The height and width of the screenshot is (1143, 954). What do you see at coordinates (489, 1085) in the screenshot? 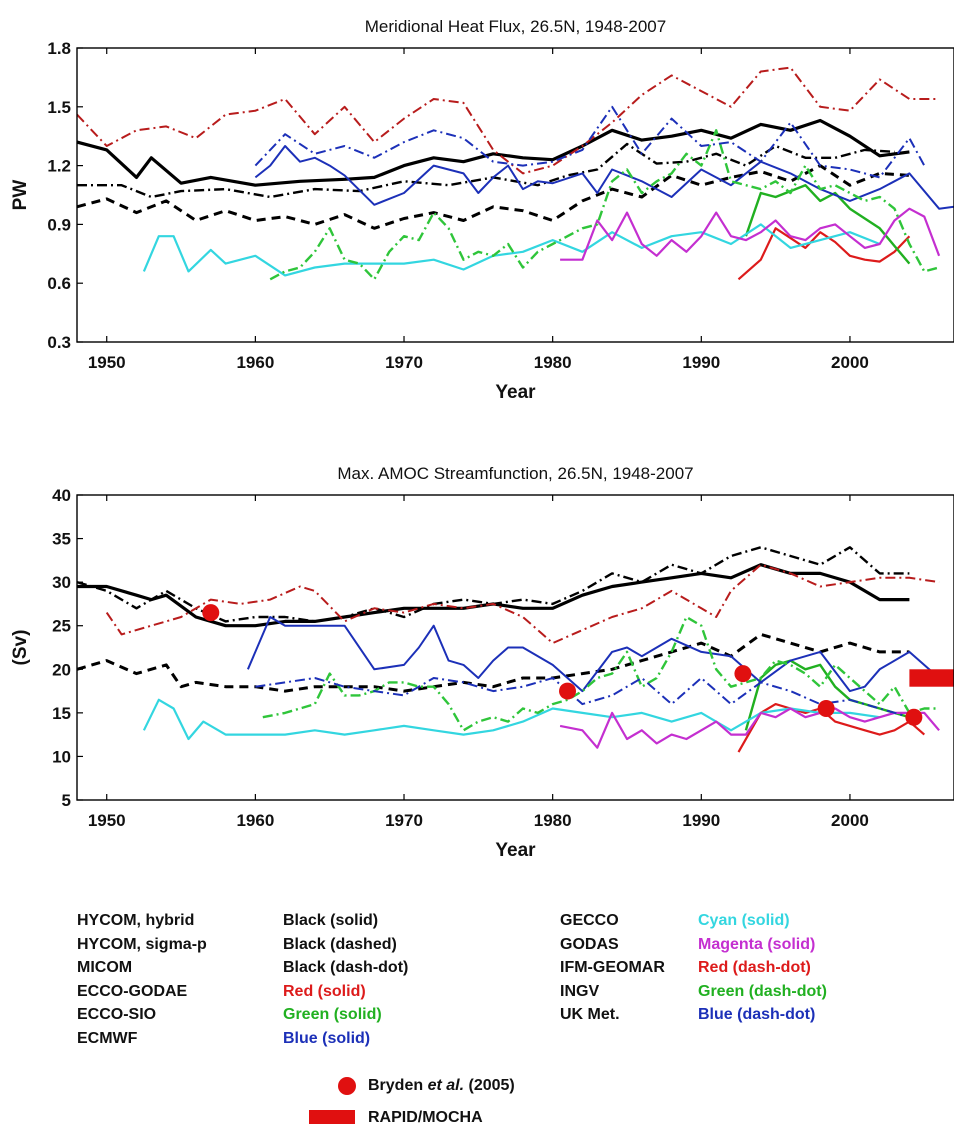
I see `bryden-label-post: (2005)` at bounding box center [489, 1085].